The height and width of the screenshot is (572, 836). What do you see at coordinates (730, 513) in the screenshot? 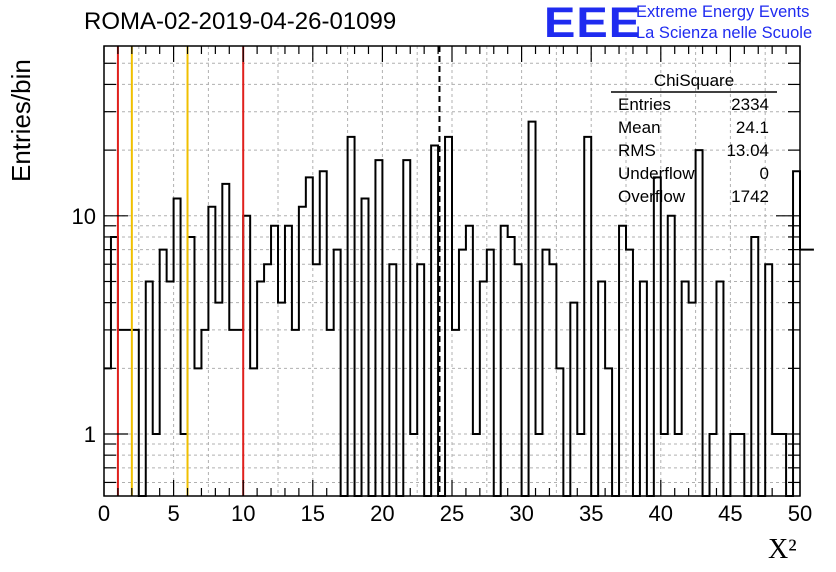
I see `x-tick-label: 45` at bounding box center [730, 513].